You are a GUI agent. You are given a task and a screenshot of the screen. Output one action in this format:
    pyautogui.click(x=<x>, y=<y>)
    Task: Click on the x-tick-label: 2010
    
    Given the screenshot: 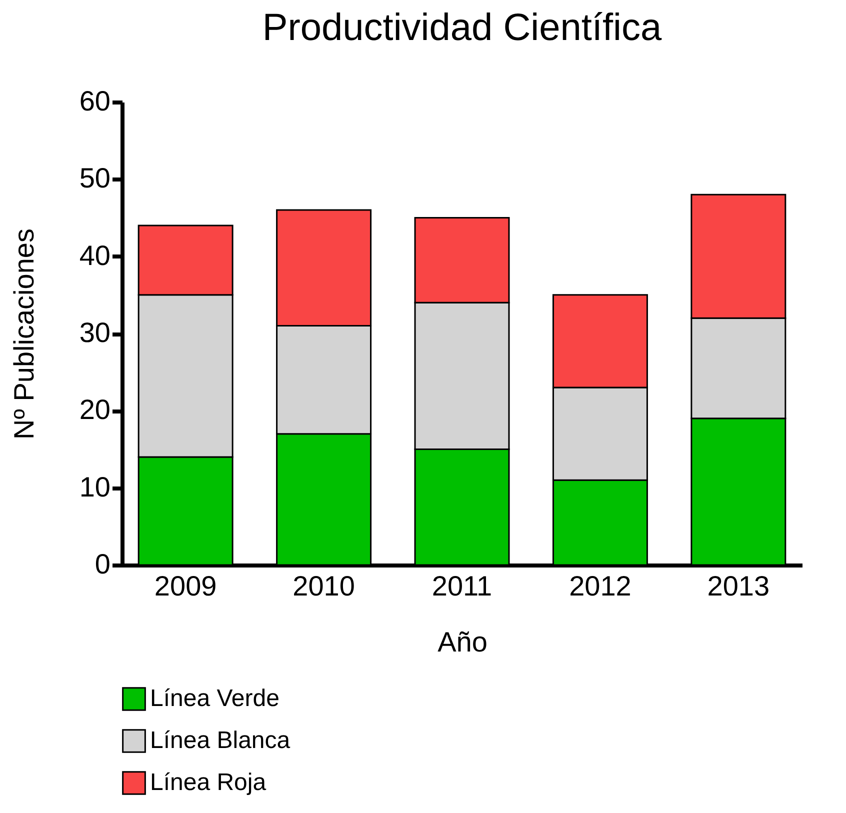 What is the action you would take?
    pyautogui.click(x=323, y=586)
    